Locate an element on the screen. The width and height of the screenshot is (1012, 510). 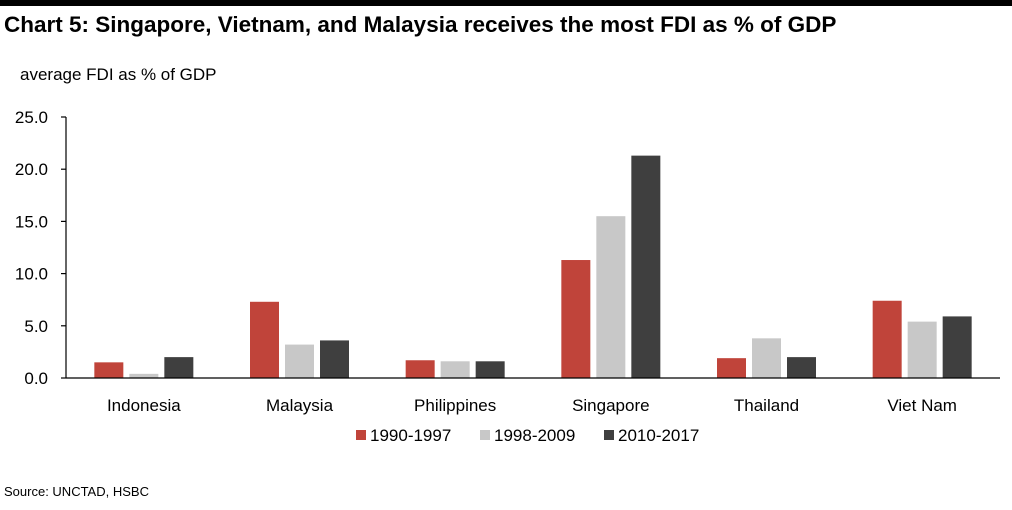
bar-malaysia-2010-2017 is located at coordinates (334, 359).